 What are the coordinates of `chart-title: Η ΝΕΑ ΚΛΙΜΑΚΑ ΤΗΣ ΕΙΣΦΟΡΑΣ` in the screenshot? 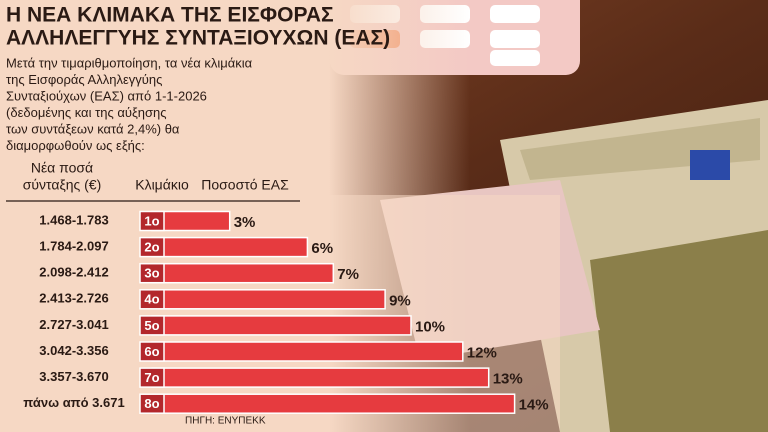 It's located at (170, 15).